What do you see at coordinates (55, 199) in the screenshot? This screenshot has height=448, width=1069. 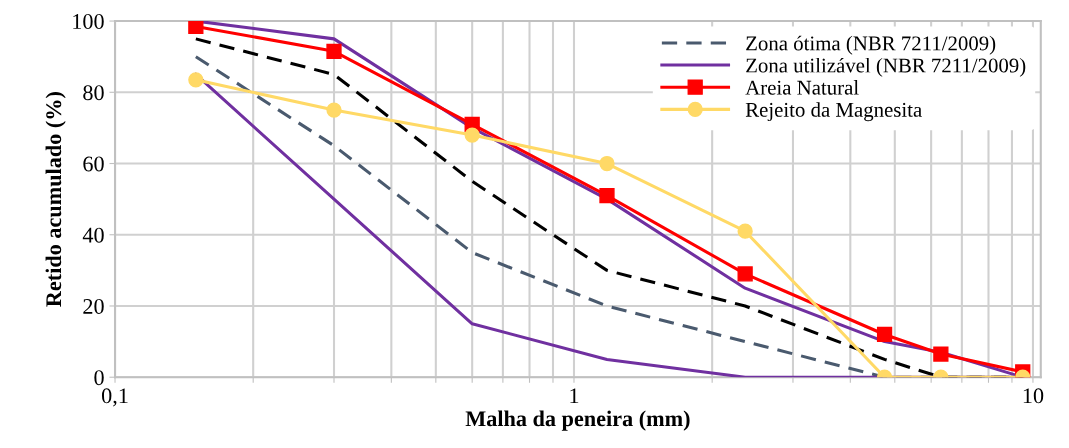 I see `y-axis-title: Retido acumulado (%)` at bounding box center [55, 199].